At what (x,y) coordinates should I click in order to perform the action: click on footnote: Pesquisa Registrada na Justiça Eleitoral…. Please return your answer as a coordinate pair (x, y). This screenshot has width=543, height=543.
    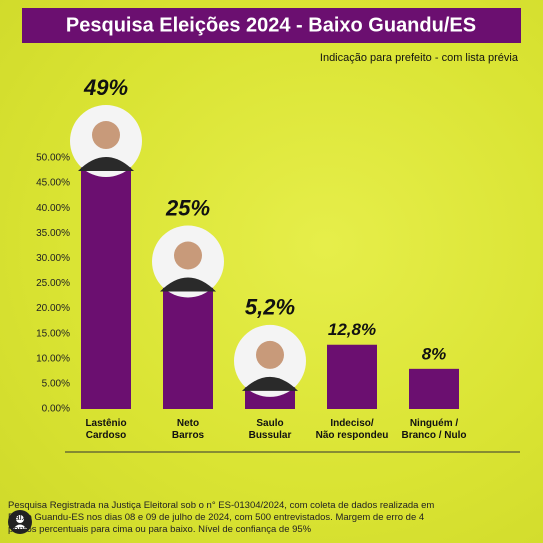
    Looking at the image, I should click on (221, 517).